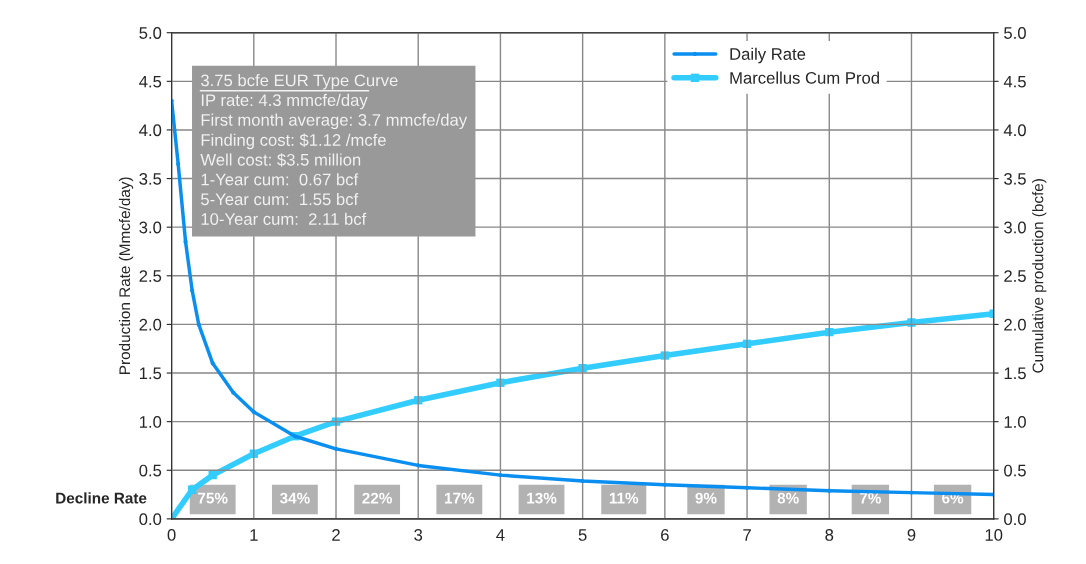 This screenshot has width=1086, height=564. I want to click on annotation: 3.75 bcfe EUR Type Curve, so click(299, 82).